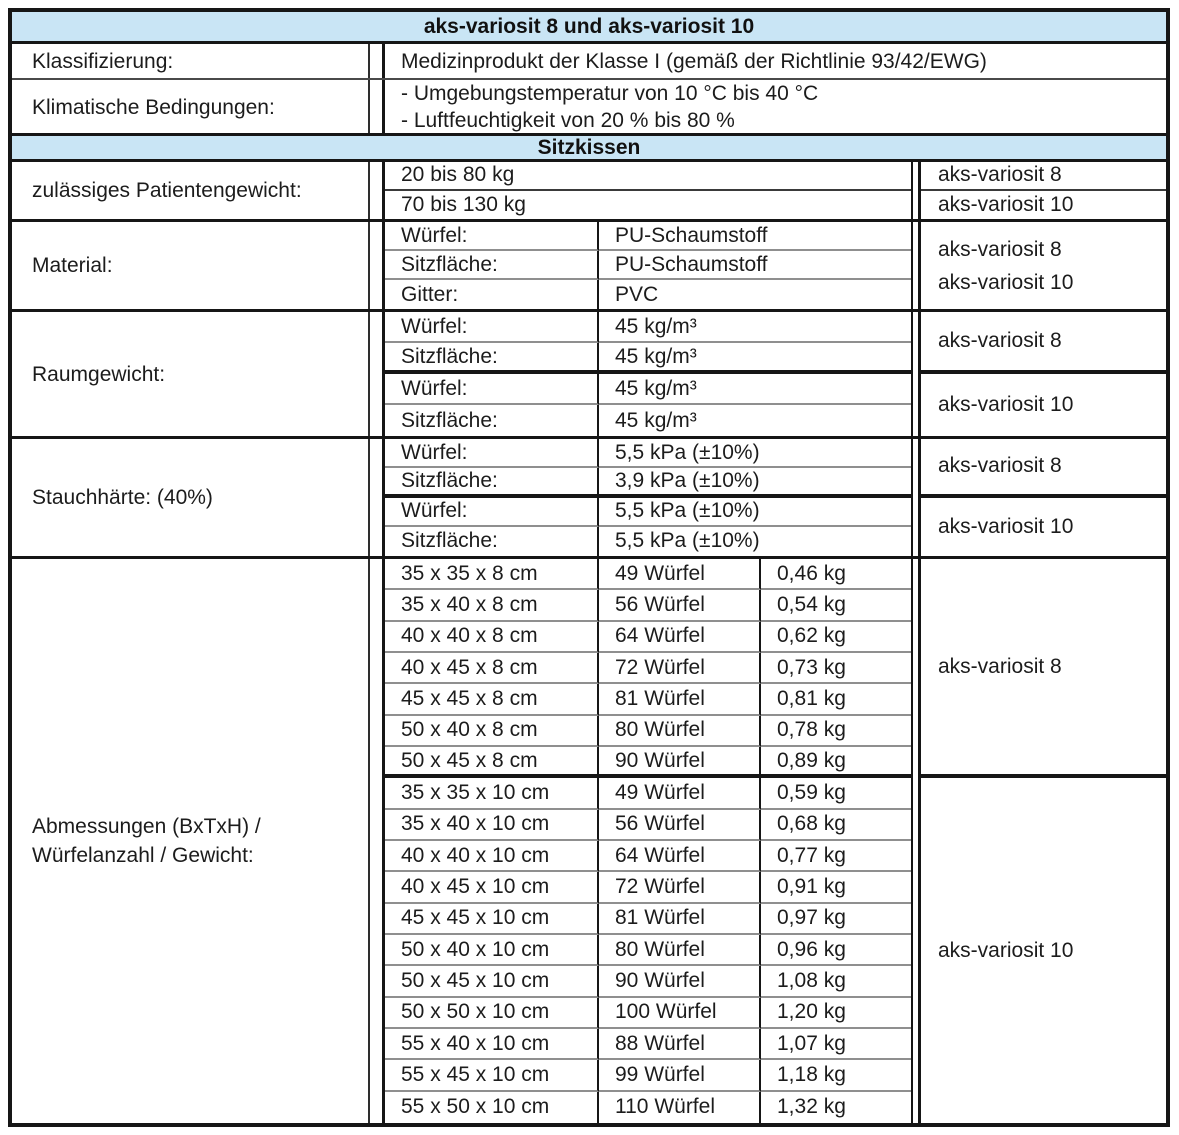 Image resolution: width=1179 pixels, height=1135 pixels. Describe the element at coordinates (836, 637) in the screenshot. I see `weight-cell: 0,62 kg` at that location.